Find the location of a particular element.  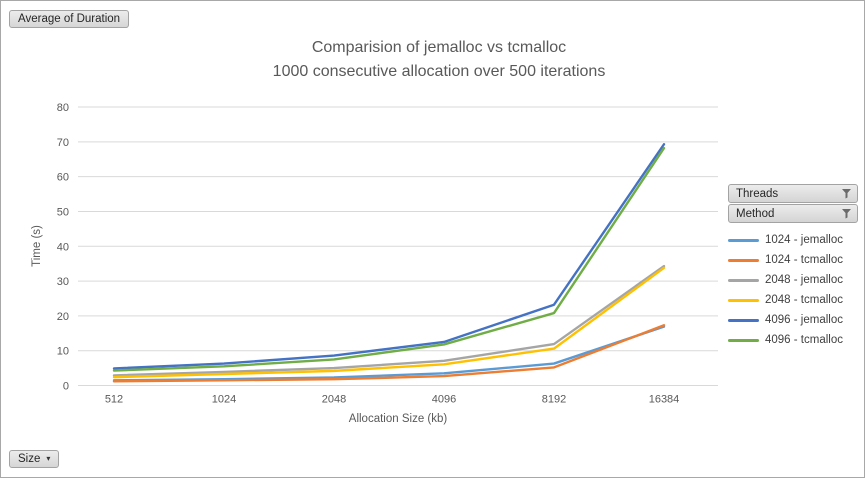

y-tick-label: 80 is located at coordinates (63, 108).